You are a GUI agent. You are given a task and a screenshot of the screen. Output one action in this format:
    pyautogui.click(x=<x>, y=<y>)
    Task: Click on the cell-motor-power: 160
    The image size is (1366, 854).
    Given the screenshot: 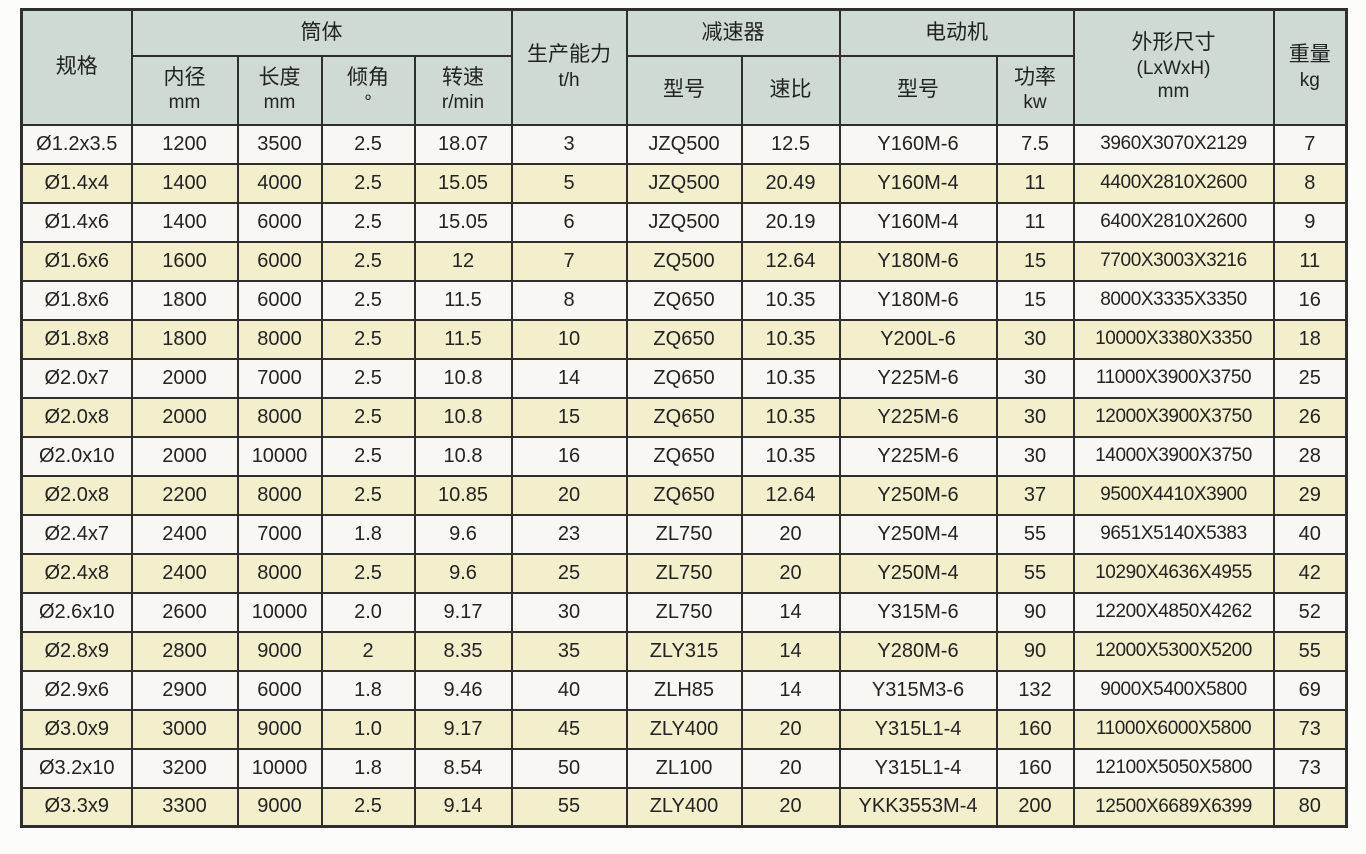 What is the action you would take?
    pyautogui.click(x=1035, y=768)
    